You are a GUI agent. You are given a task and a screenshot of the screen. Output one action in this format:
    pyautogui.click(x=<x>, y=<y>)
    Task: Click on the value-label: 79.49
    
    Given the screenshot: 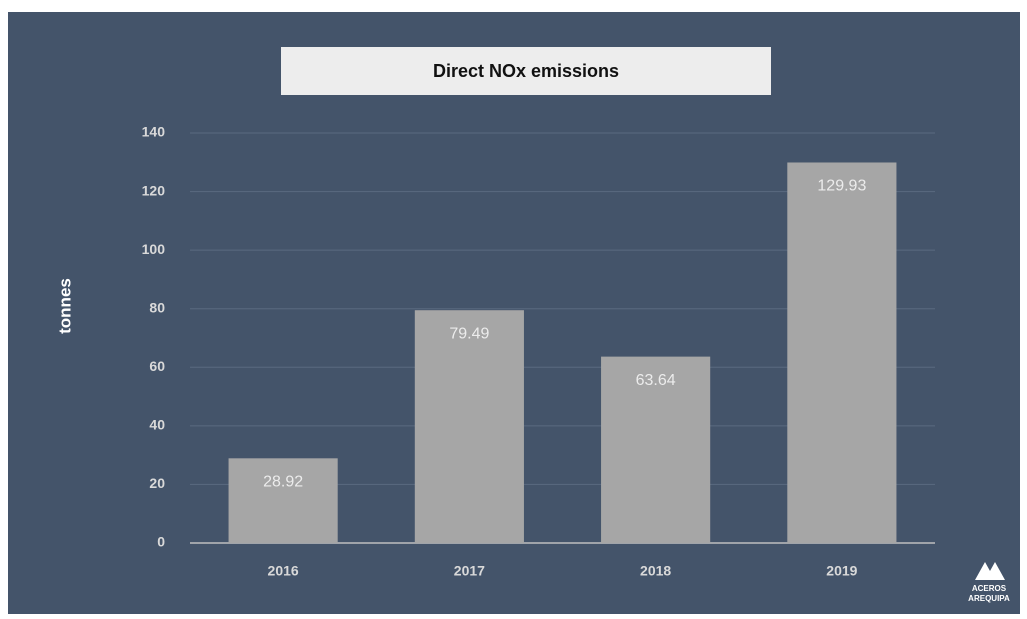 What is the action you would take?
    pyautogui.click(x=469, y=333)
    